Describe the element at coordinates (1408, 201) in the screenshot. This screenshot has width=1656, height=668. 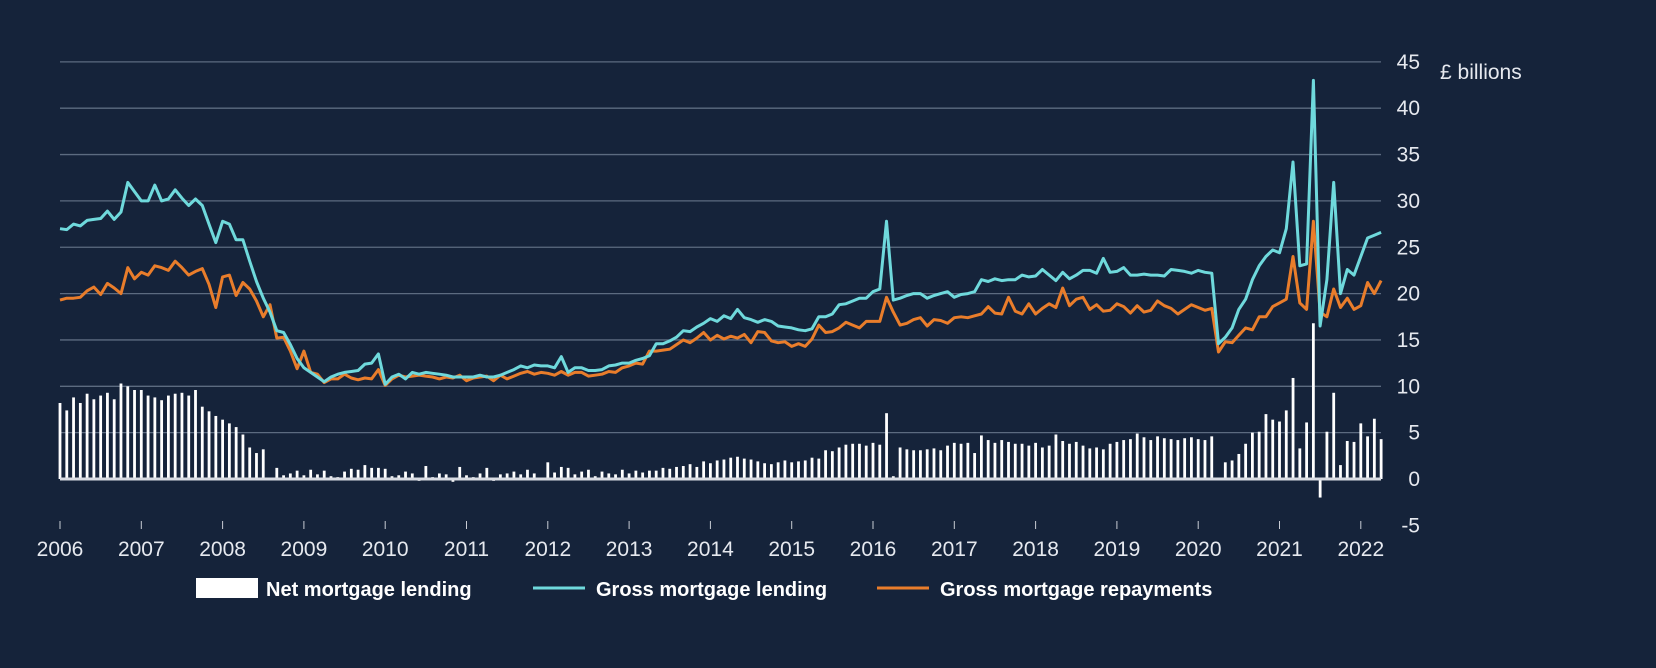
I see `y-tick-label: 30` at that location.